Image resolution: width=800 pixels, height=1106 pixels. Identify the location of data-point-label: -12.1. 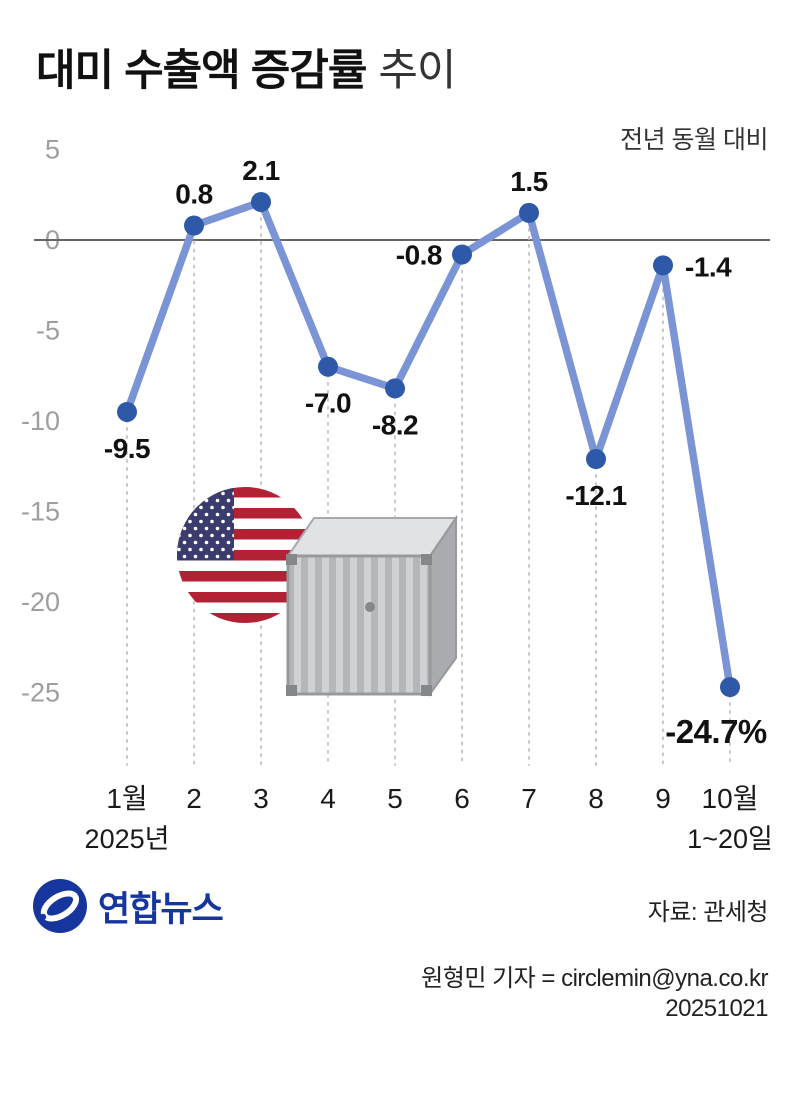
(595, 495).